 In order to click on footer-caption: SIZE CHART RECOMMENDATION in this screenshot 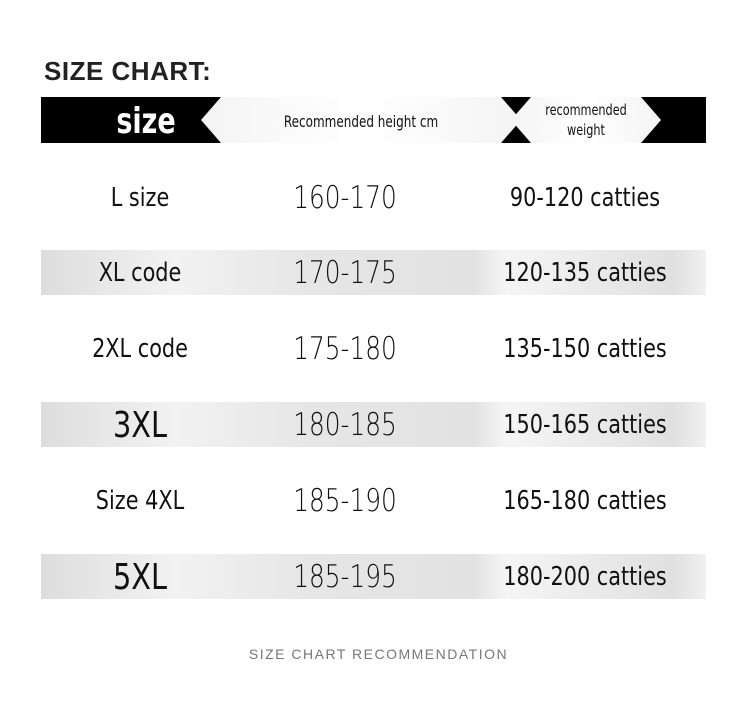, I will do `click(378, 654)`.